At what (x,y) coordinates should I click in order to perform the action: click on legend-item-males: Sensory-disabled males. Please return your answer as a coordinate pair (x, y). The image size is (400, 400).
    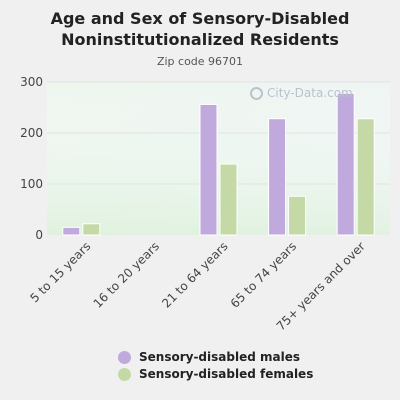
    Looking at the image, I should click on (215, 357).